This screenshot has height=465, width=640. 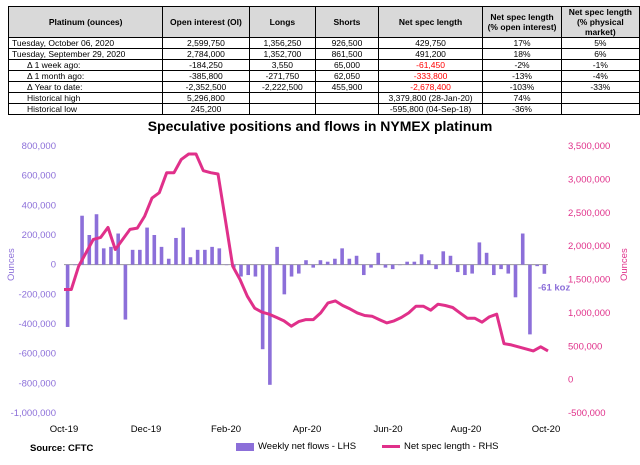 I want to click on legend-bars: Weekly net flows - LHS, so click(x=296, y=446).